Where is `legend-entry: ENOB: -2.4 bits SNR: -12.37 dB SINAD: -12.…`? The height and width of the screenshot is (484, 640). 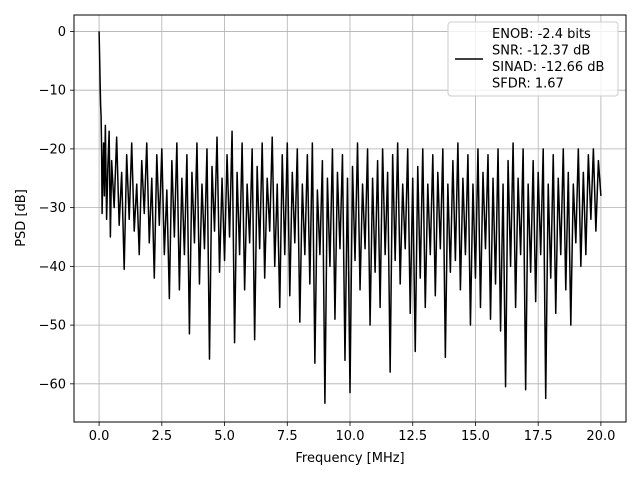 legend-entry: ENOB: -2.4 bits SNR: -12.37 dB SINAD: -12.… is located at coordinates (548, 59).